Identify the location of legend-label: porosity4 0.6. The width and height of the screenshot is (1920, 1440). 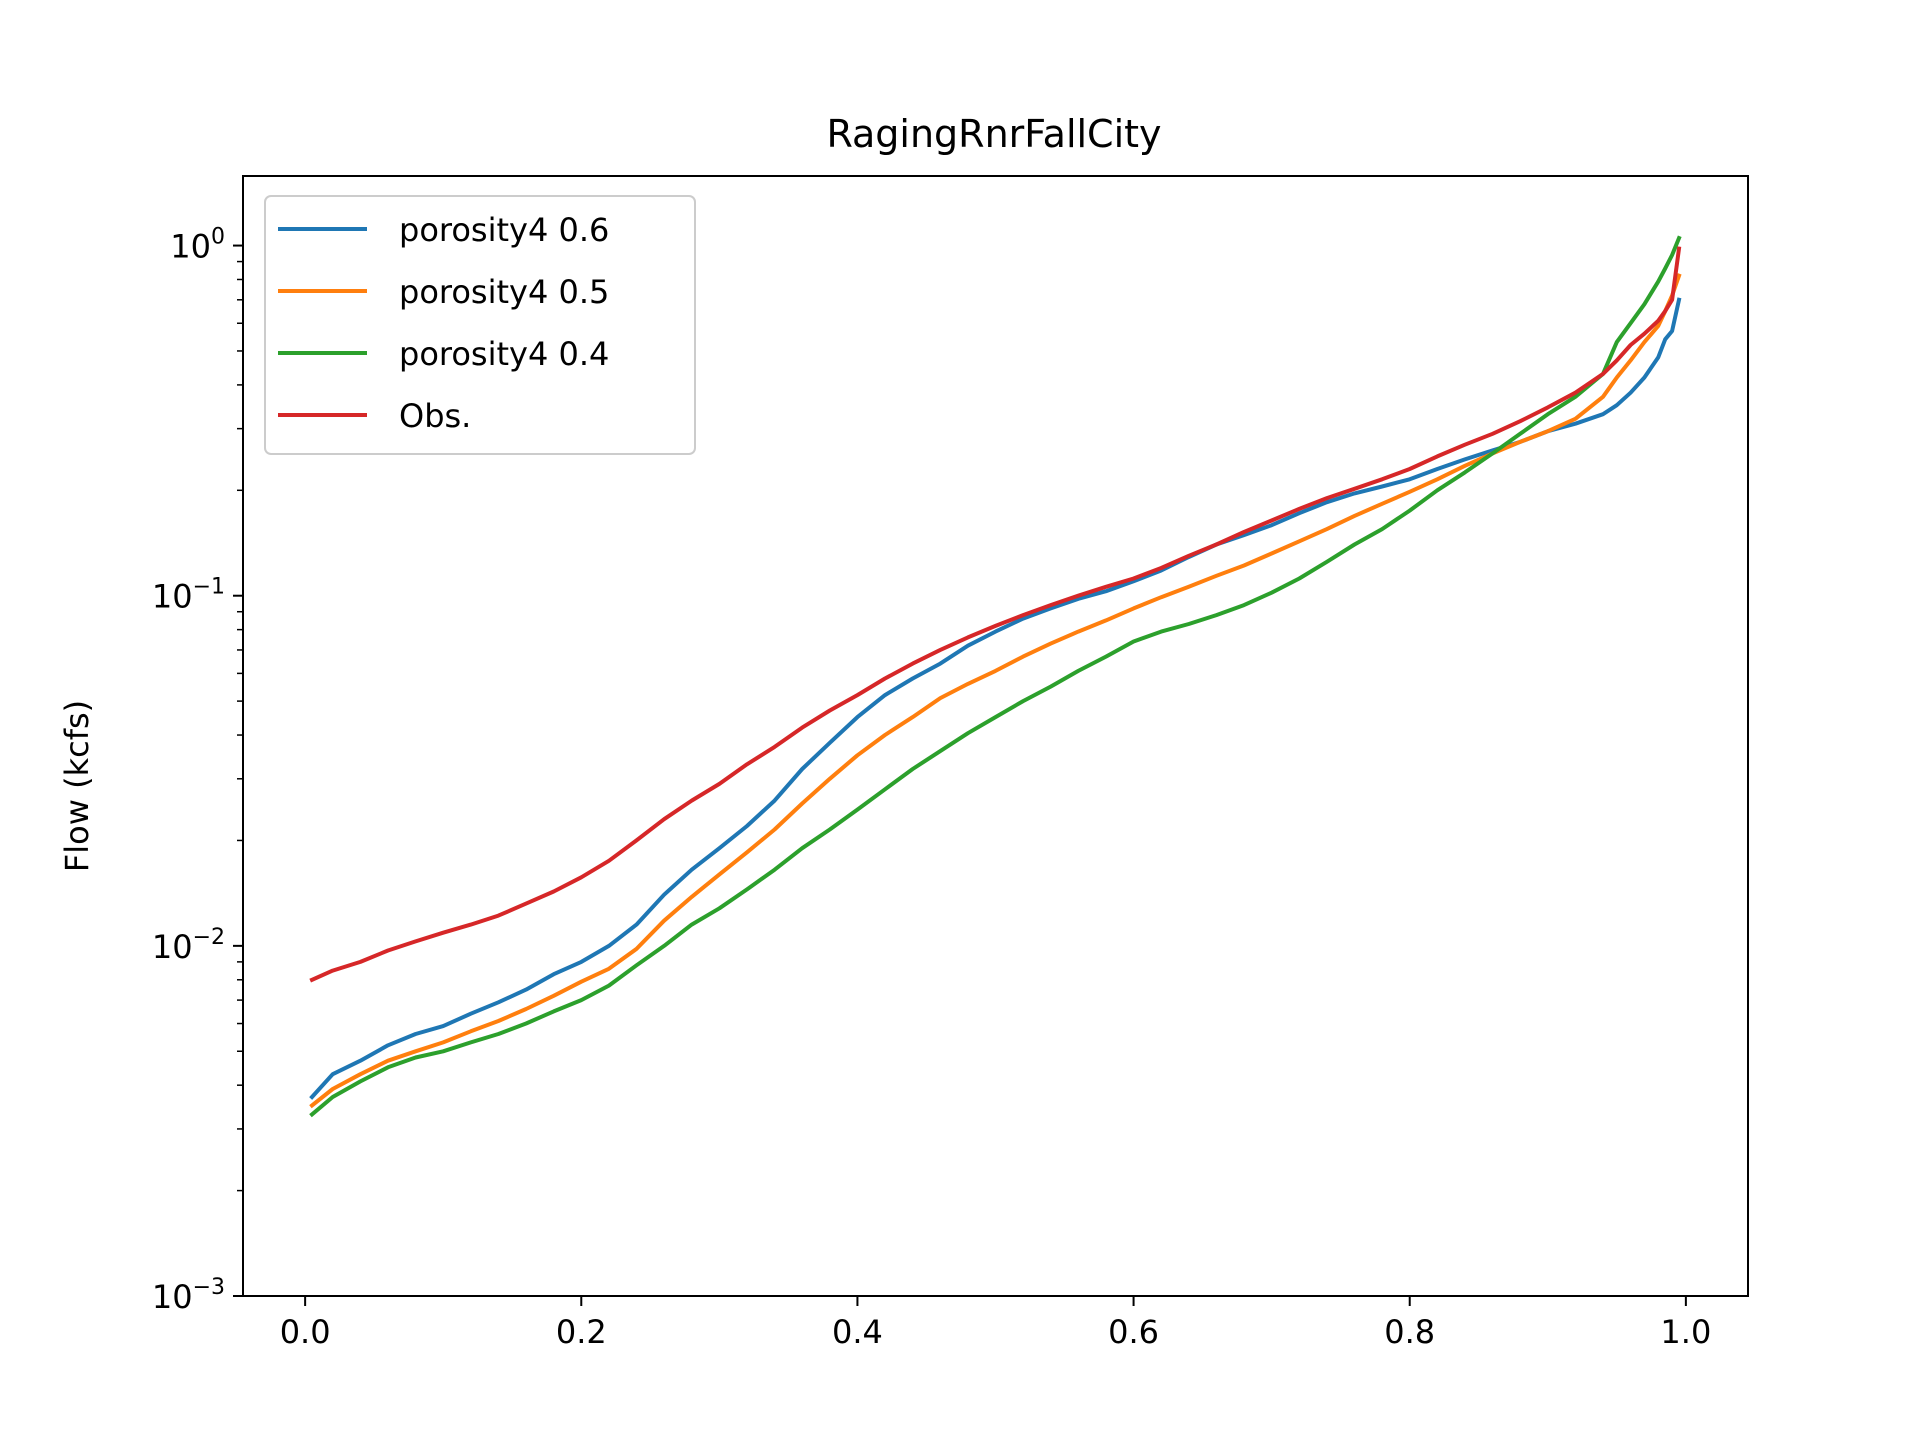
(504, 230).